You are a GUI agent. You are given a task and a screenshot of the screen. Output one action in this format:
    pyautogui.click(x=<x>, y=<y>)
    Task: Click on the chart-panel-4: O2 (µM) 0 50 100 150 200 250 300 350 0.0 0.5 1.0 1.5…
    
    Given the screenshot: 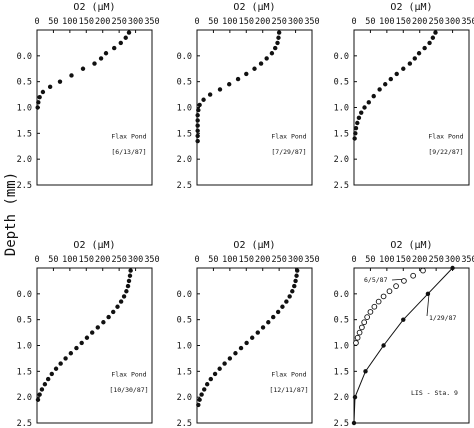 What is the action you would take?
    pyautogui.click(x=88, y=334)
    